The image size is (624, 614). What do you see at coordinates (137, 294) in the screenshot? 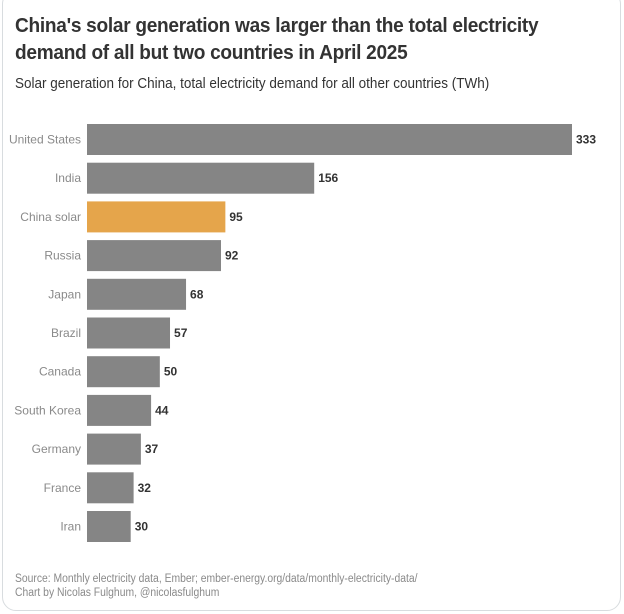
I see `bar-japan` at bounding box center [137, 294].